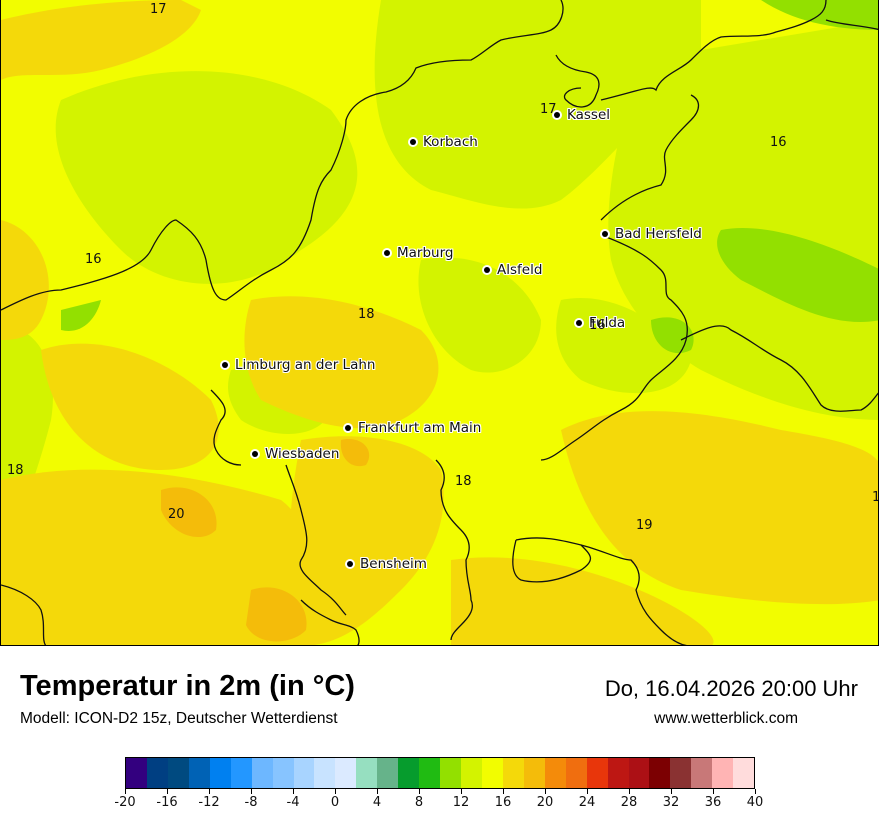  What do you see at coordinates (450, 142) in the screenshot?
I see `city-name: Korbach` at bounding box center [450, 142].